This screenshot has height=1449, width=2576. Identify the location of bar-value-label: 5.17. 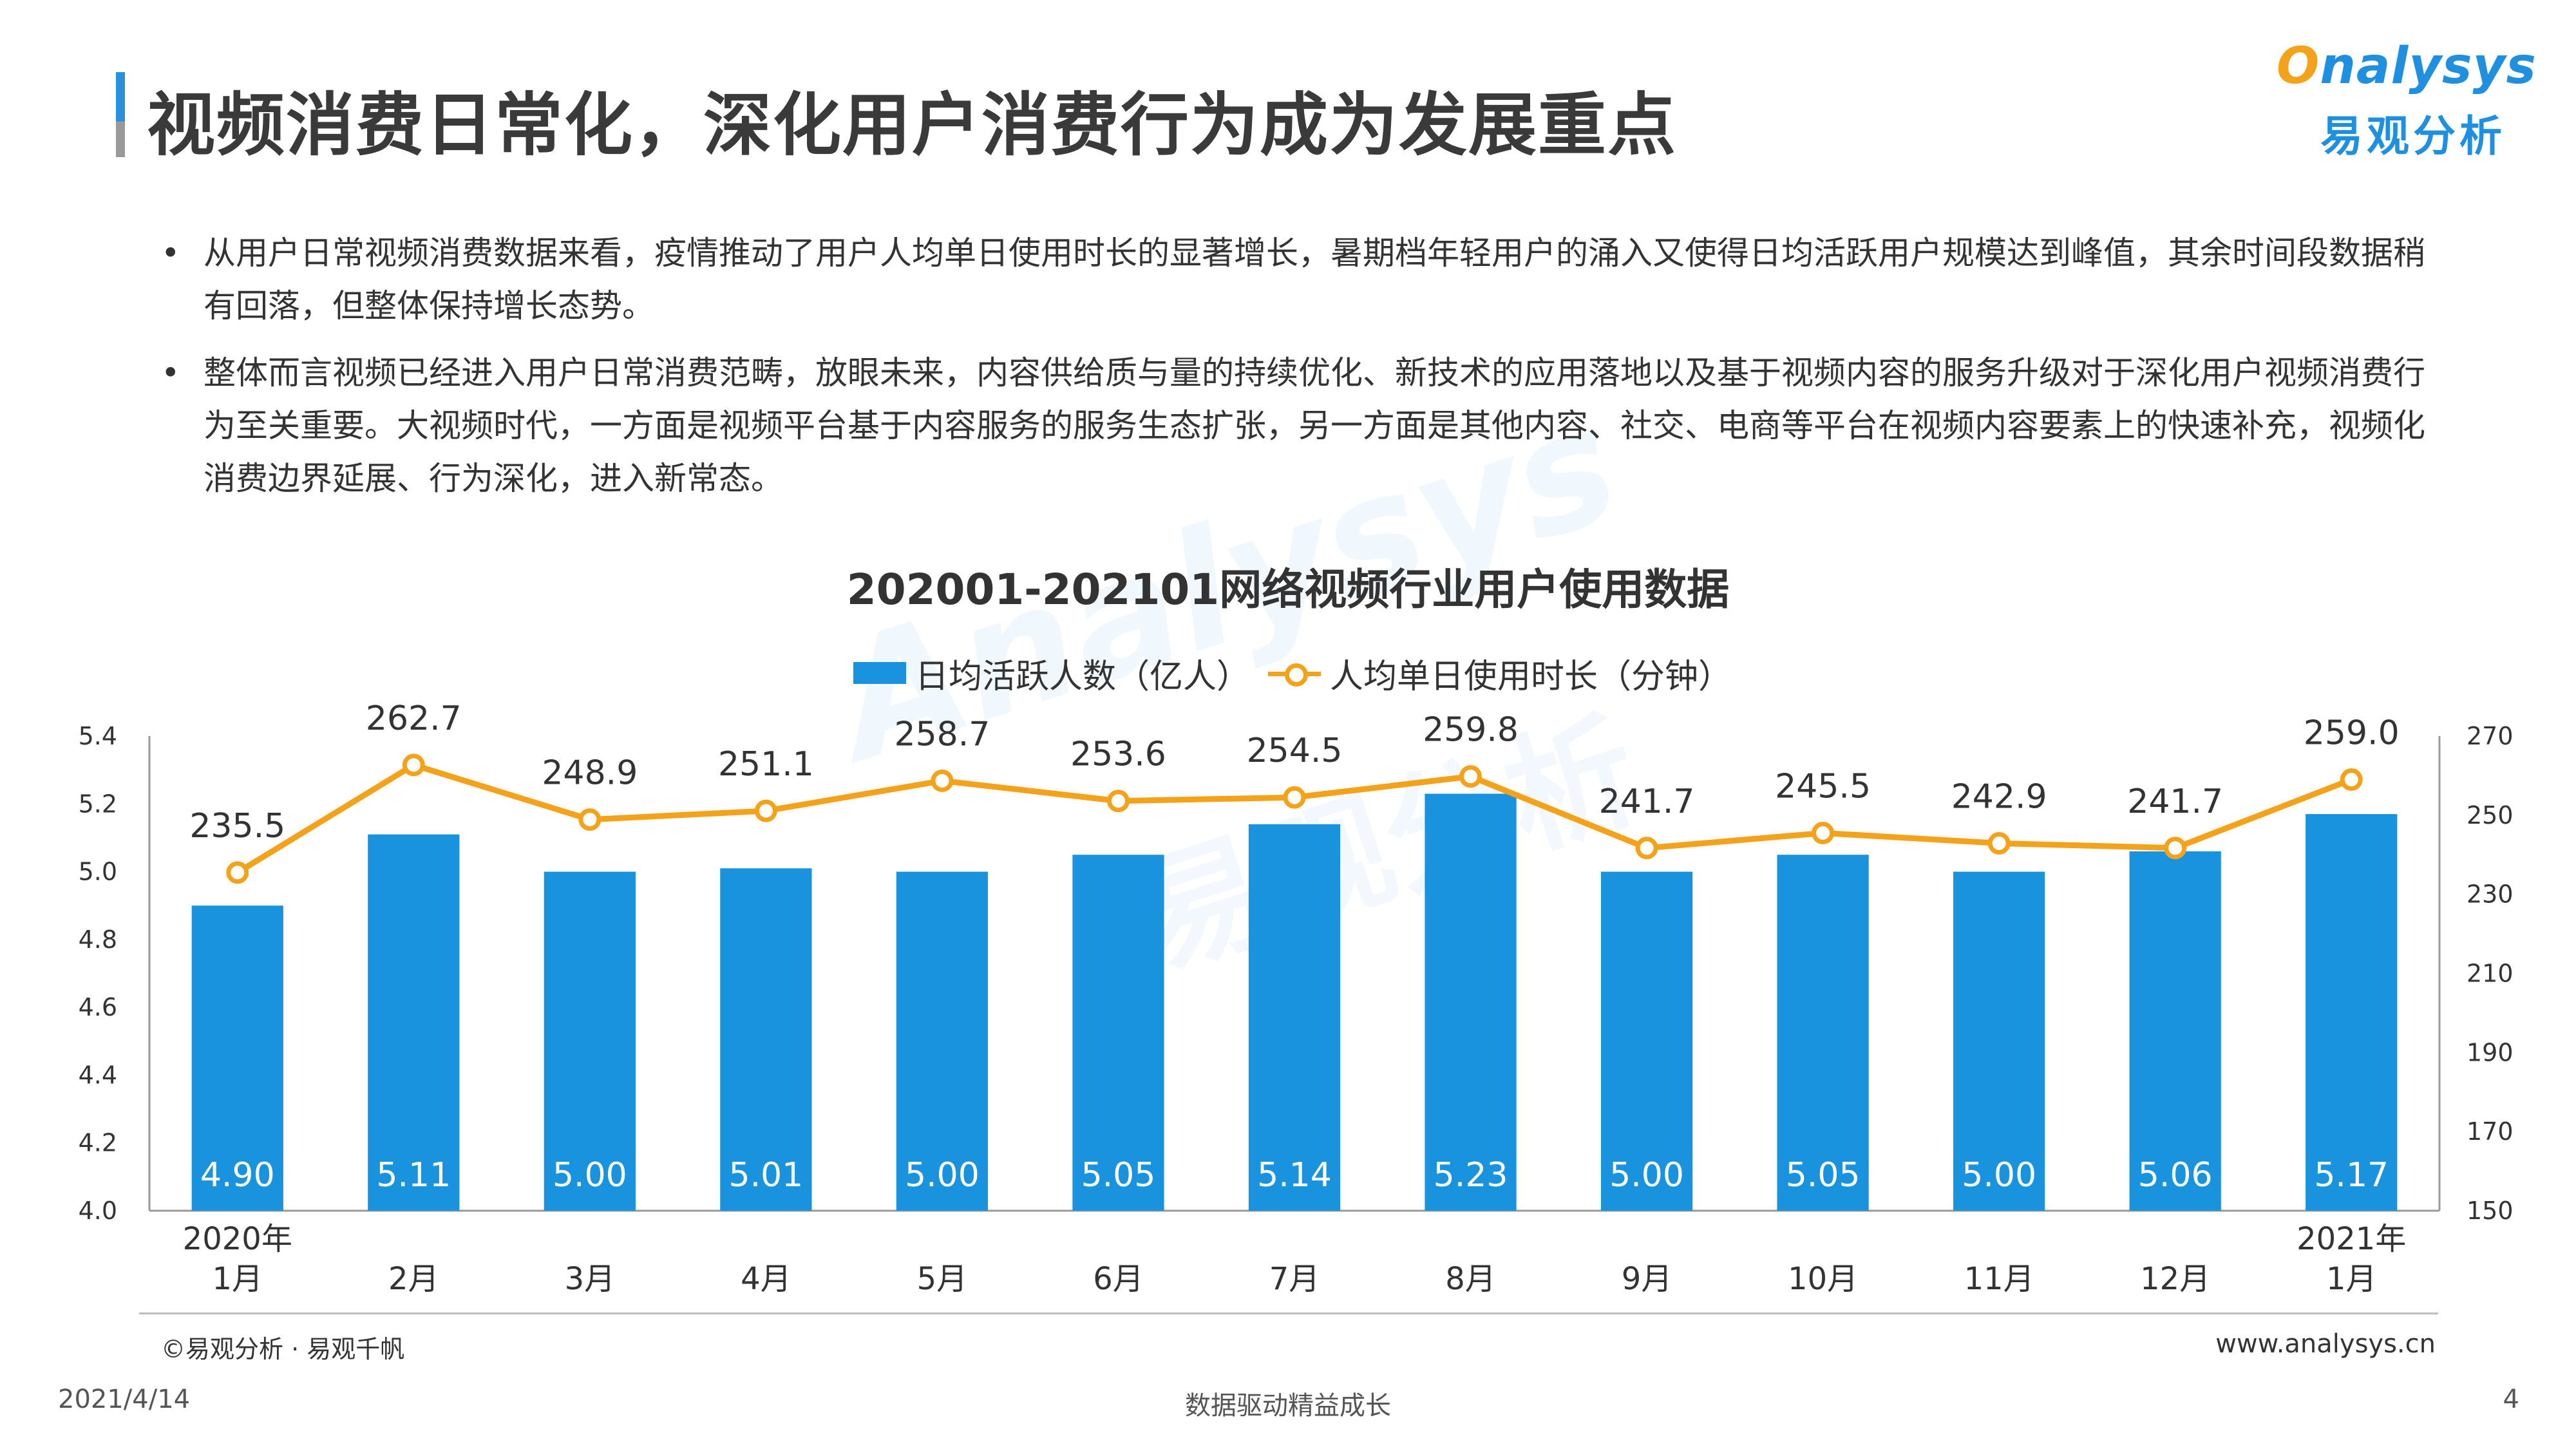
(2351, 1175).